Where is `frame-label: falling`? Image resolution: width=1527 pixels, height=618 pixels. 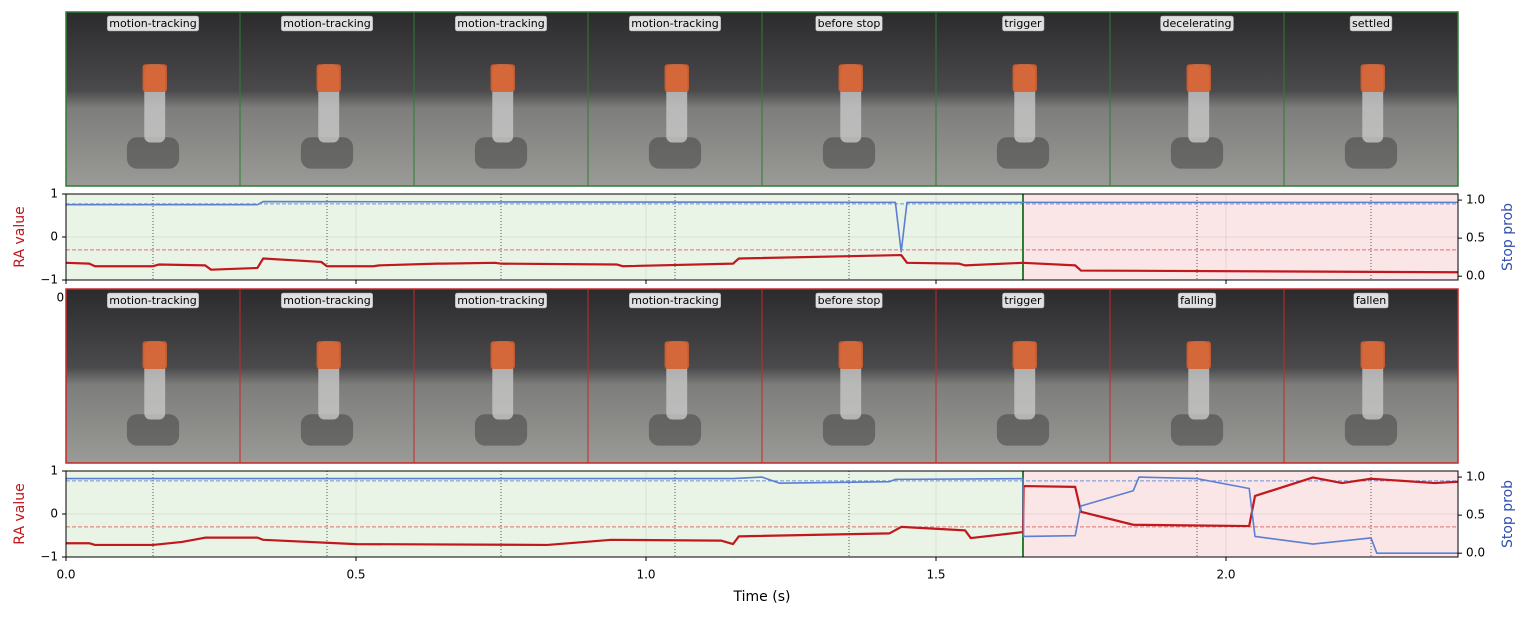 frame-label: falling is located at coordinates (1197, 300).